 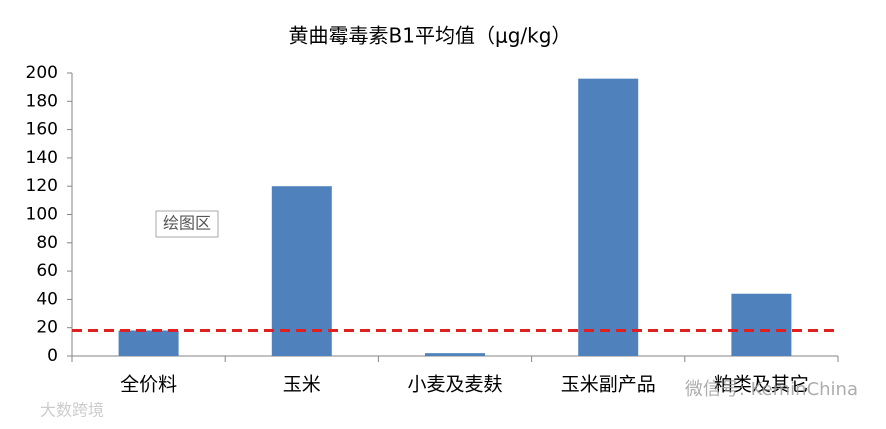 I want to click on y-tick-label: 200, so click(x=42, y=73).